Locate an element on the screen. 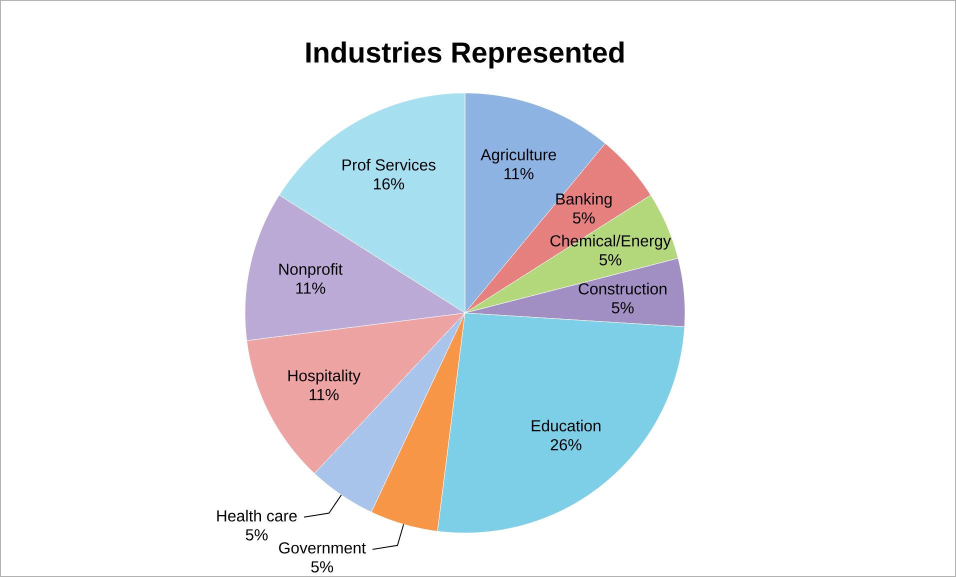 This screenshot has height=577, width=956. slice-label: Construction is located at coordinates (622, 288).